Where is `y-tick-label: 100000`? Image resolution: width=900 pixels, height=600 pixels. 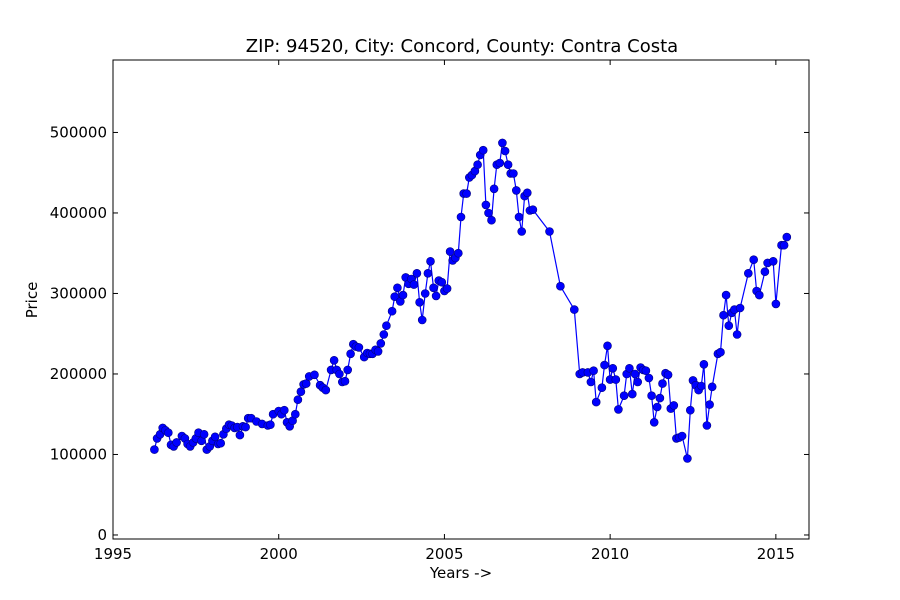
y-tick-label: 100000 is located at coordinates (78, 454).